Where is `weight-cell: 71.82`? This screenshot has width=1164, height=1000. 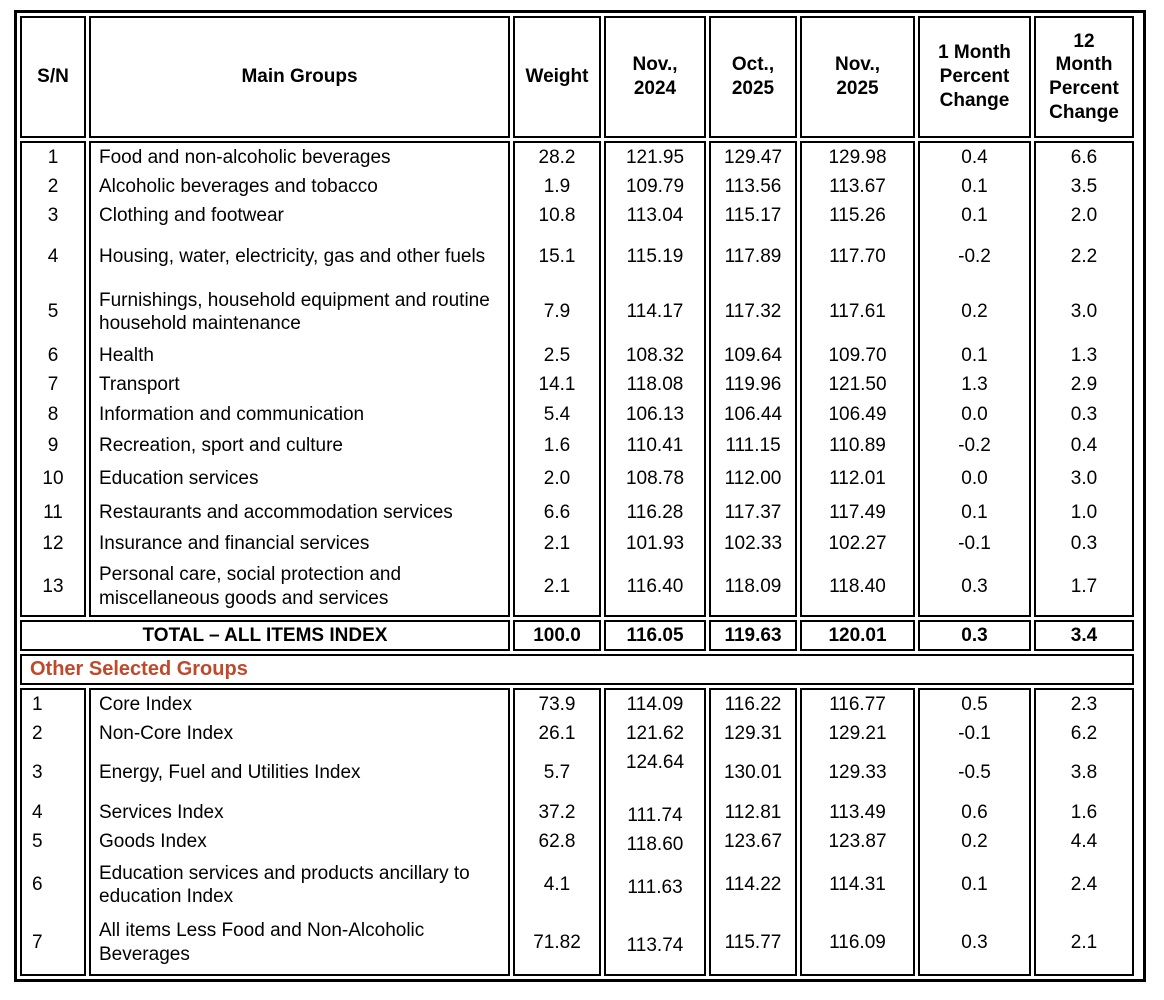 weight-cell: 71.82 is located at coordinates (557, 942).